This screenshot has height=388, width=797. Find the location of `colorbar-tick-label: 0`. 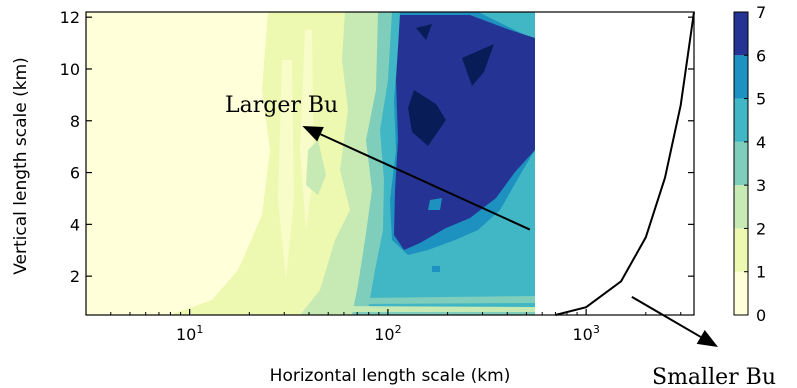

colorbar-tick-label: 0 is located at coordinates (761, 315).